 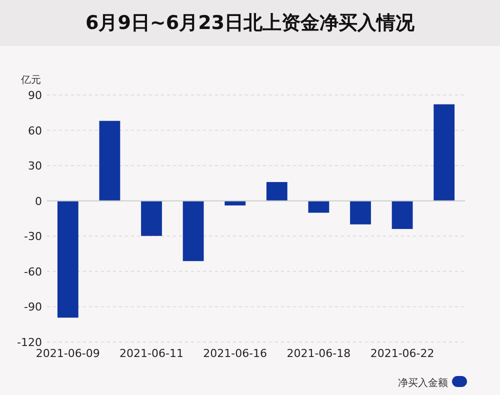 What do you see at coordinates (423, 383) in the screenshot?
I see `legend-label: 净买入金额` at bounding box center [423, 383].